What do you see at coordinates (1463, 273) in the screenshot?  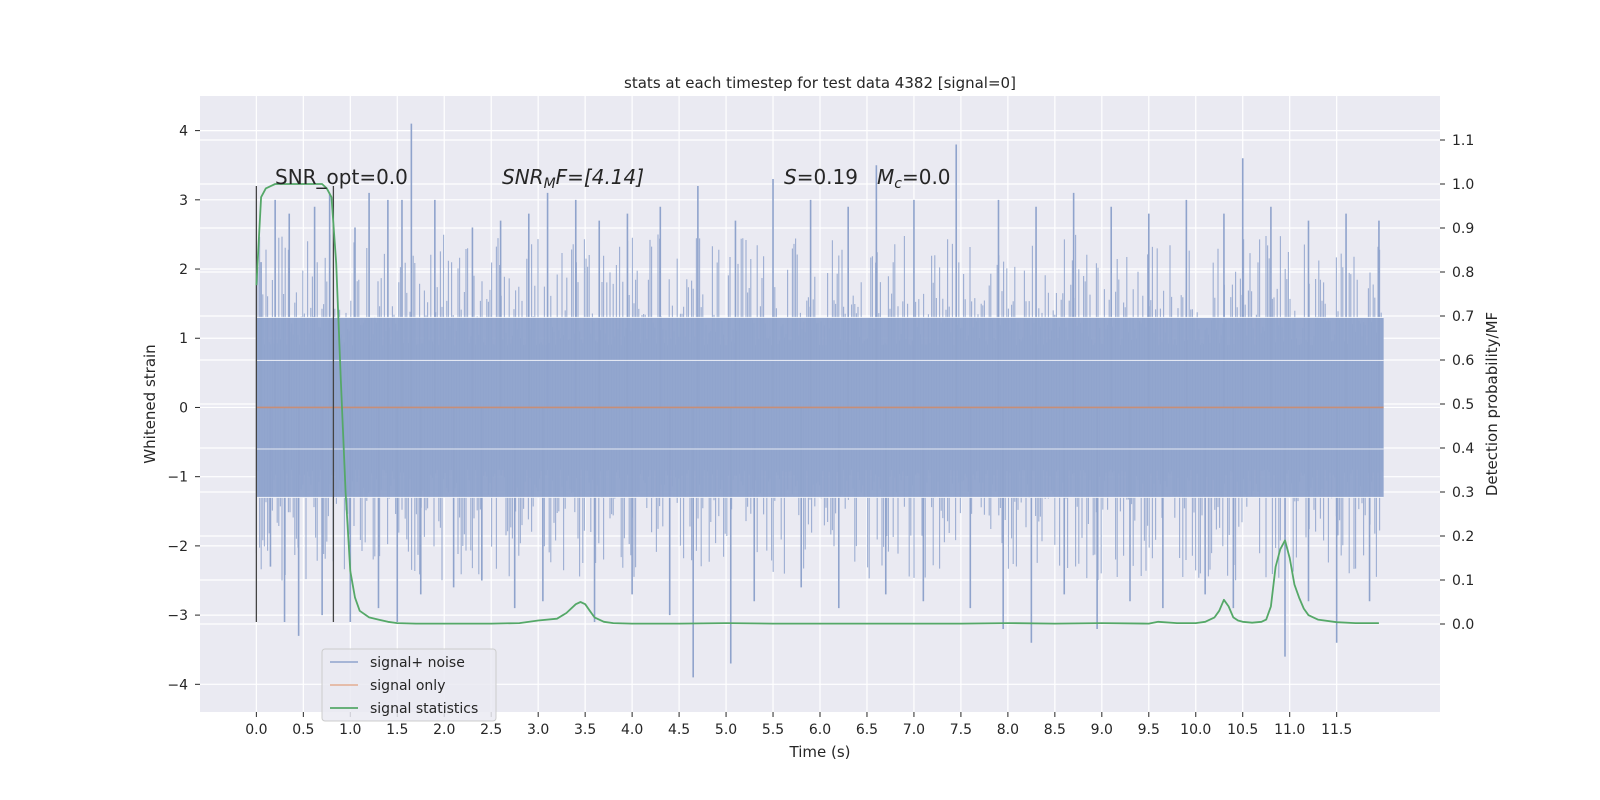 I see `y-tick-label-right: 0.8` at bounding box center [1463, 273].